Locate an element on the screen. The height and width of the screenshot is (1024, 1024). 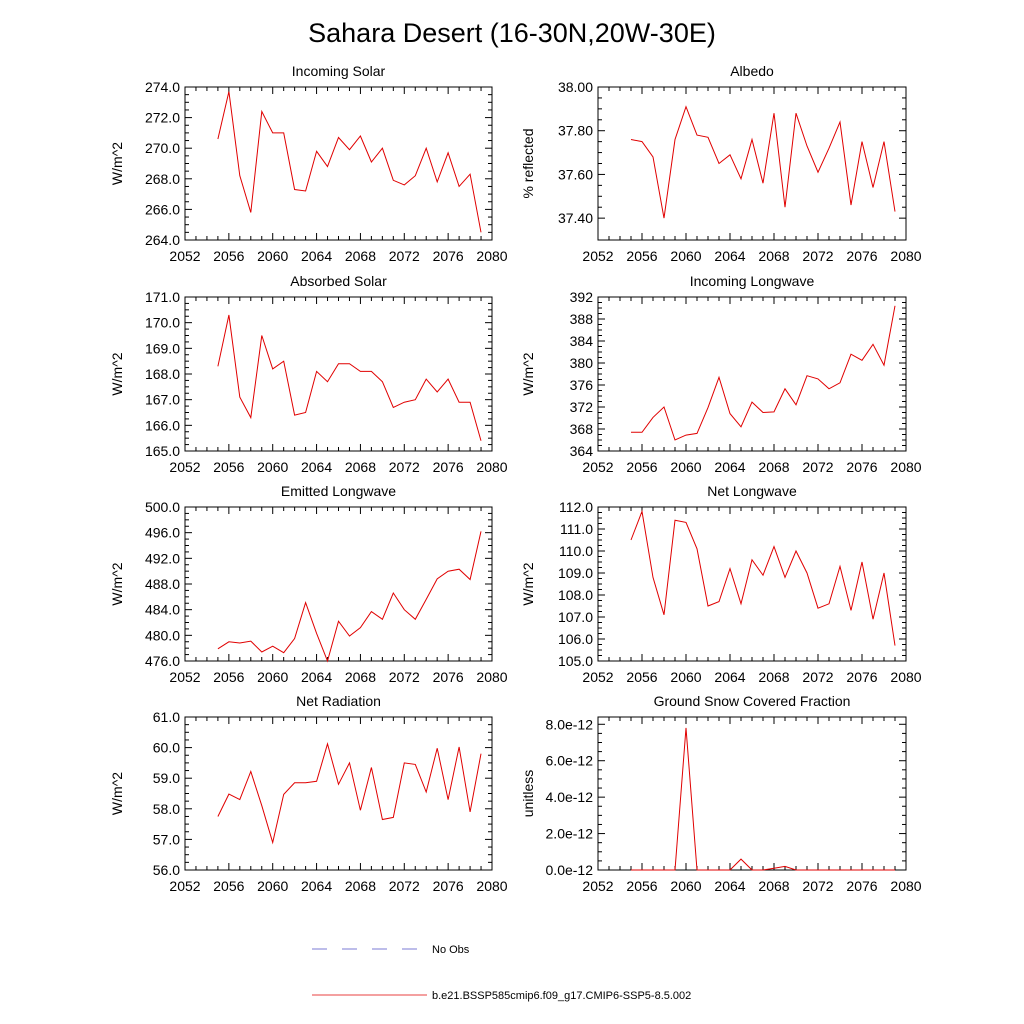
y-tick-label: 384 is located at coordinates (582, 341).